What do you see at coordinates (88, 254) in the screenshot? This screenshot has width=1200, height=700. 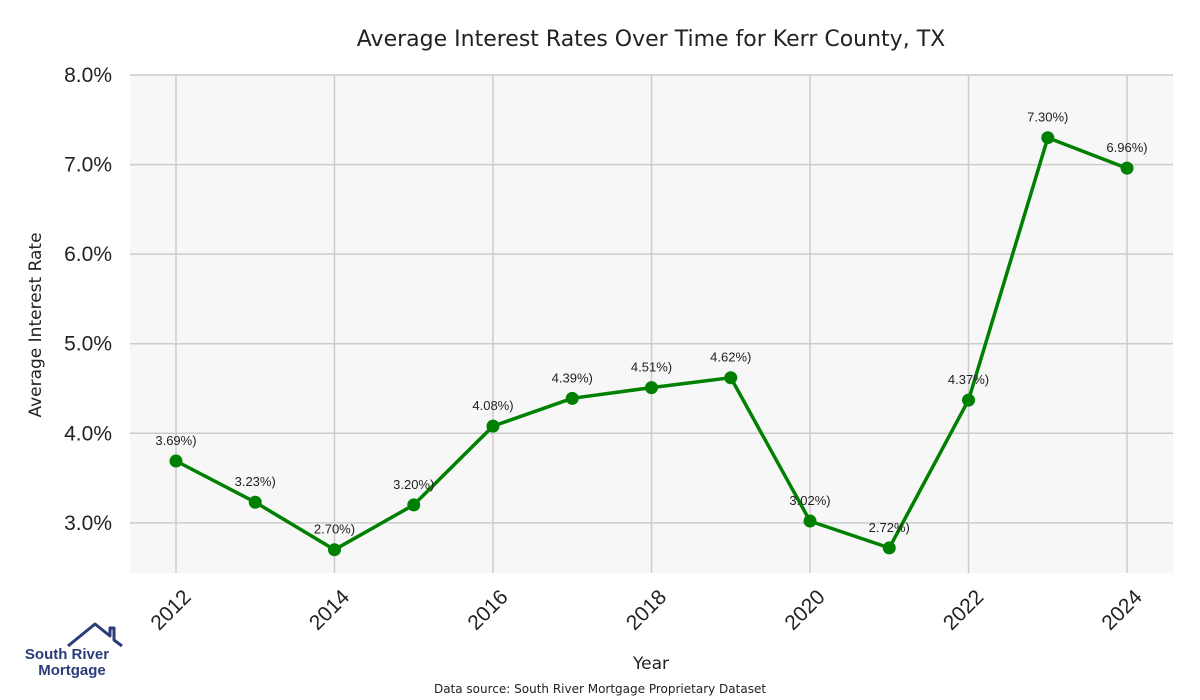 I see `y-tick-label: 6.0%` at bounding box center [88, 254].